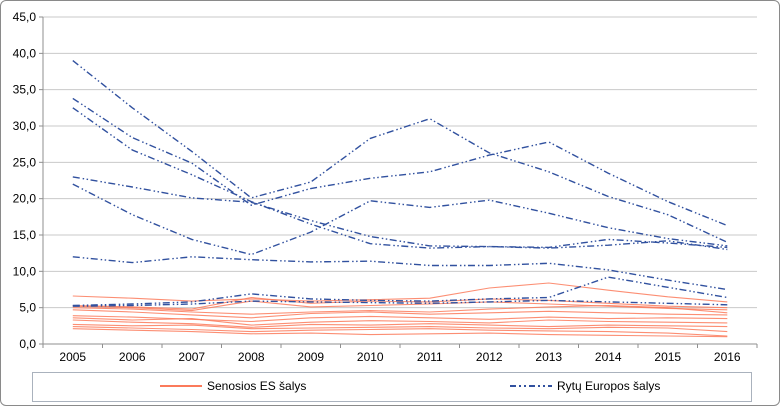 The height and width of the screenshot is (406, 780). I want to click on x-tick-label: 2016, so click(727, 357).